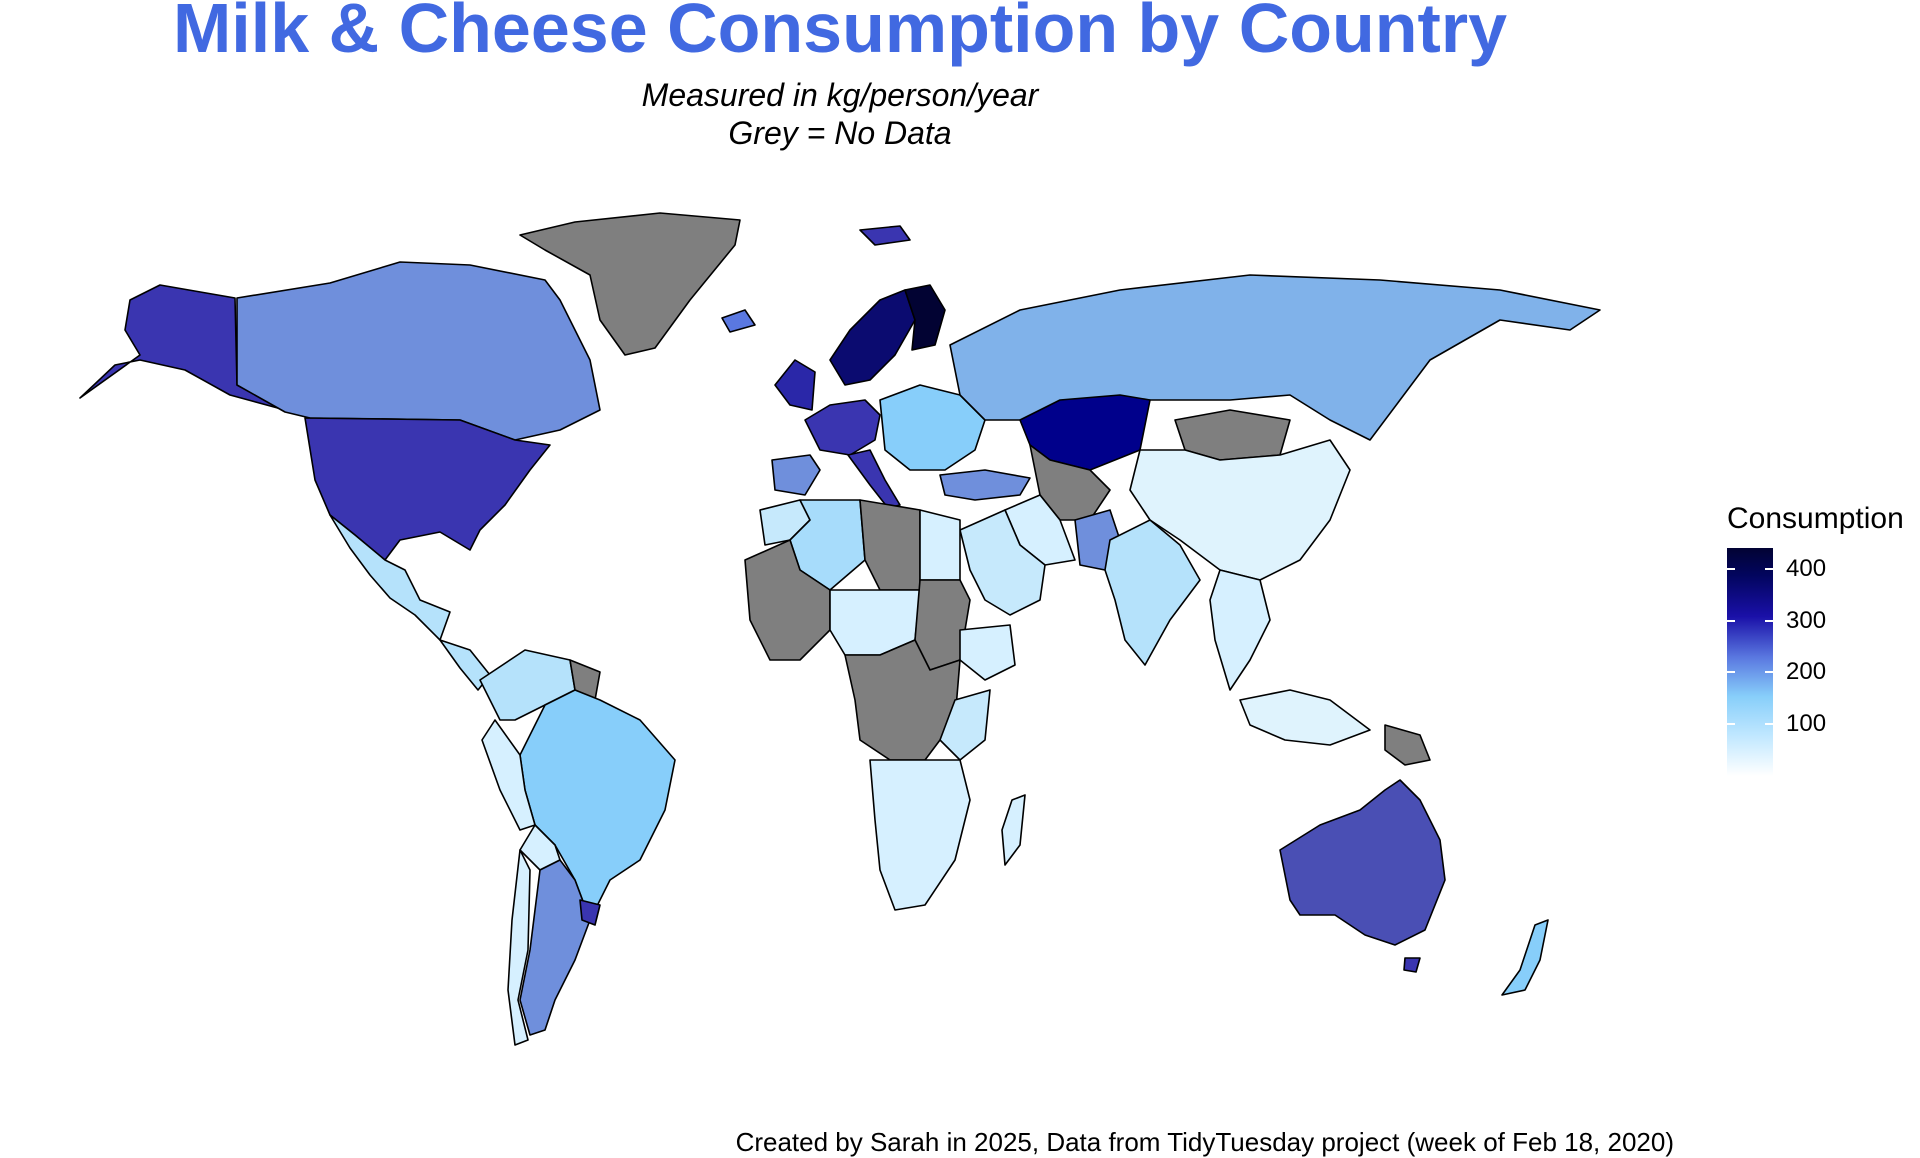 The height and width of the screenshot is (1158, 1920). I want to click on subtitle-line-1: Measured in kg/person/year, so click(840, 95).